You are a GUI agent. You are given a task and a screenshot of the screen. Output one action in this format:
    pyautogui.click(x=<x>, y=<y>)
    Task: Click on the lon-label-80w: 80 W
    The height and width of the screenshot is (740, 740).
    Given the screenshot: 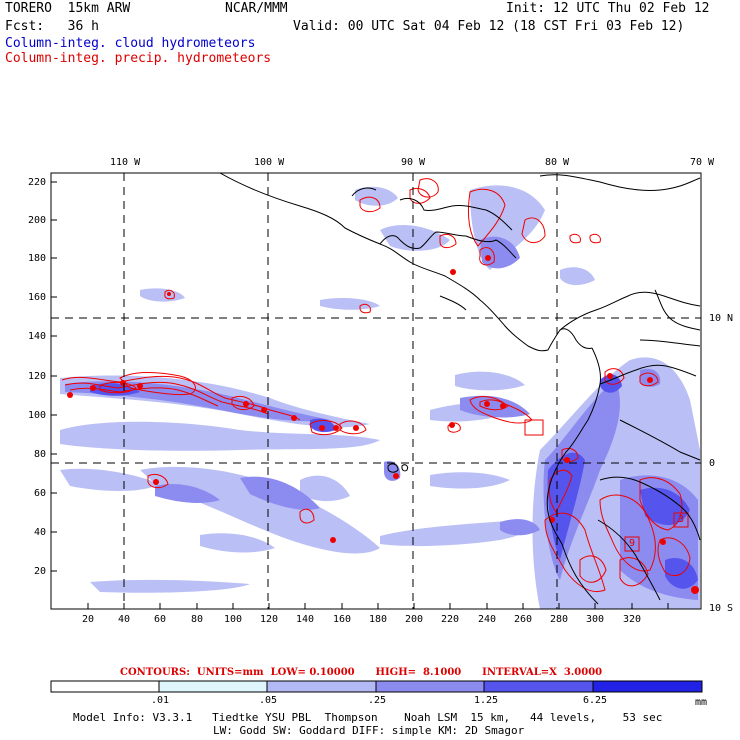 What is the action you would take?
    pyautogui.click(x=557, y=162)
    